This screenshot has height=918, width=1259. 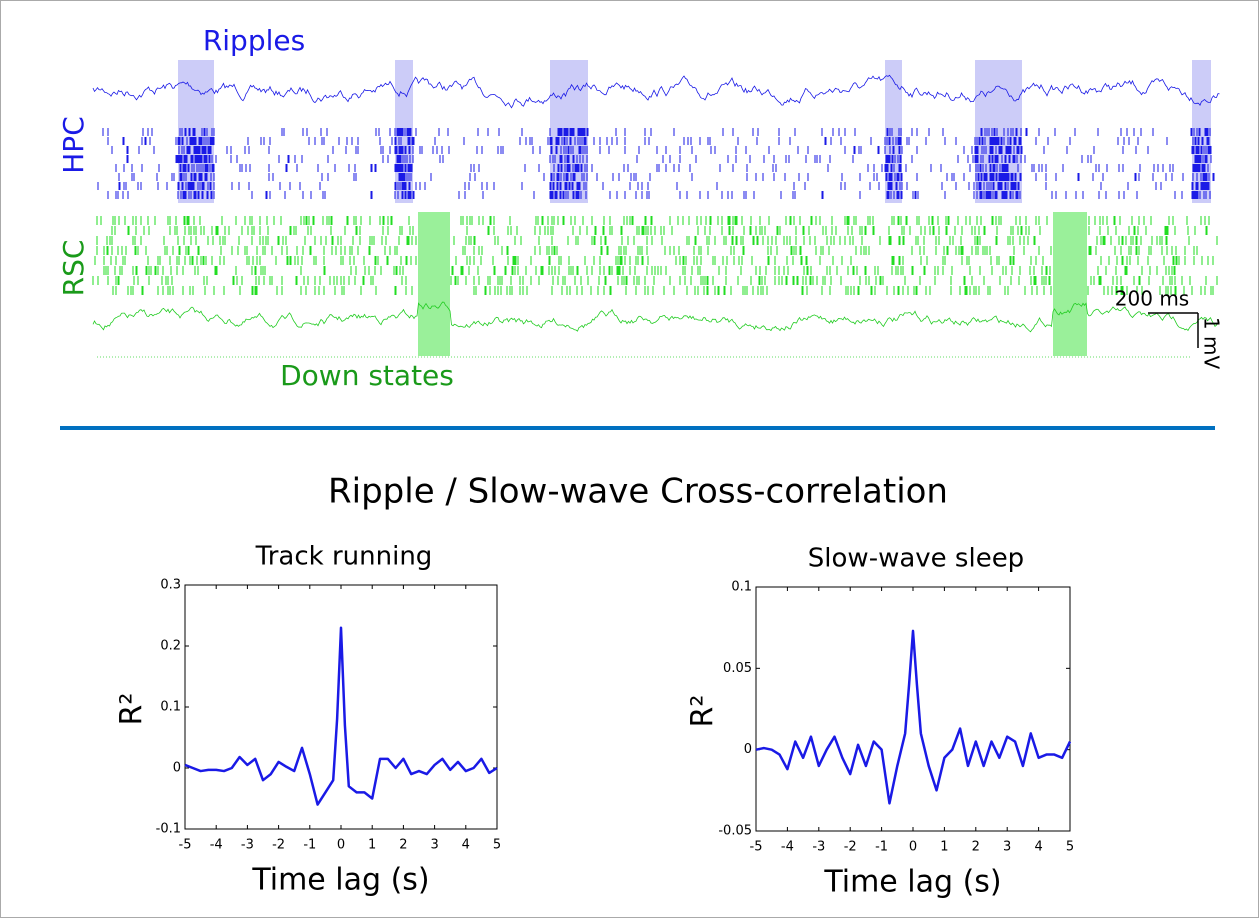 I want to click on rsc-label: RSC, so click(x=73, y=268).